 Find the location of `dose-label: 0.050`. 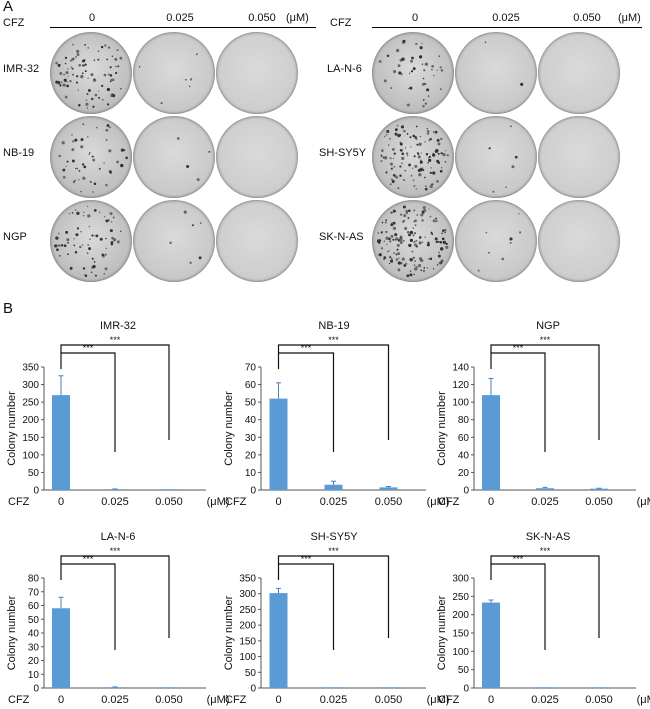

dose-label: 0.050 is located at coordinates (262, 18).